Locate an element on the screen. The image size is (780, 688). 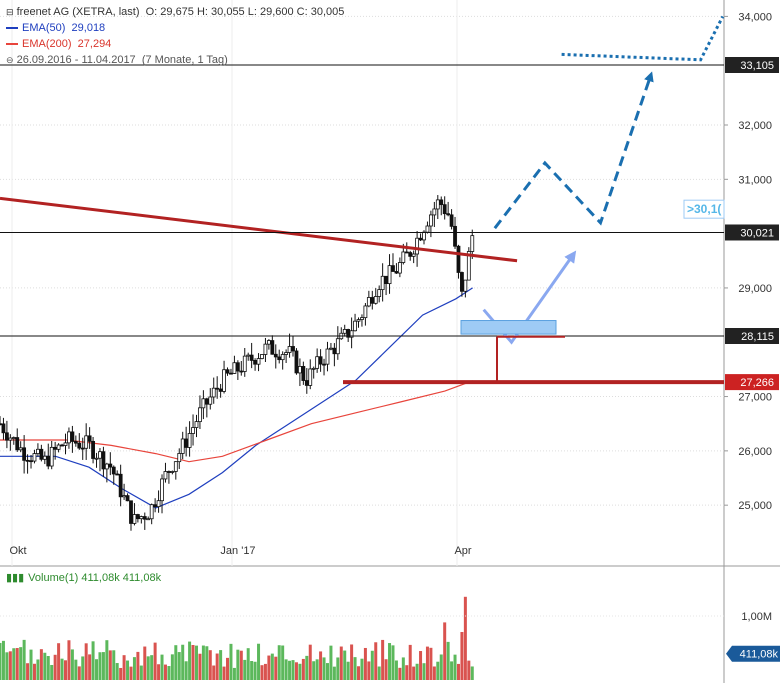
resistance-trendline is located at coordinates (259, 229).